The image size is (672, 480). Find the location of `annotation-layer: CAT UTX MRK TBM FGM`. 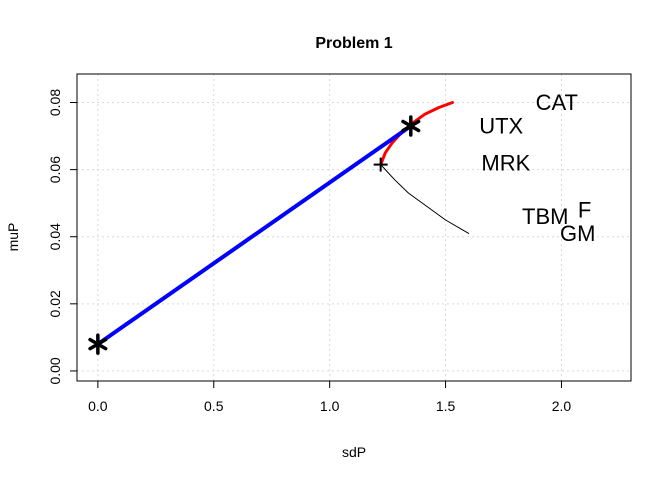

annotation-layer: CAT UTX MRK TBM FGM is located at coordinates (537, 168).